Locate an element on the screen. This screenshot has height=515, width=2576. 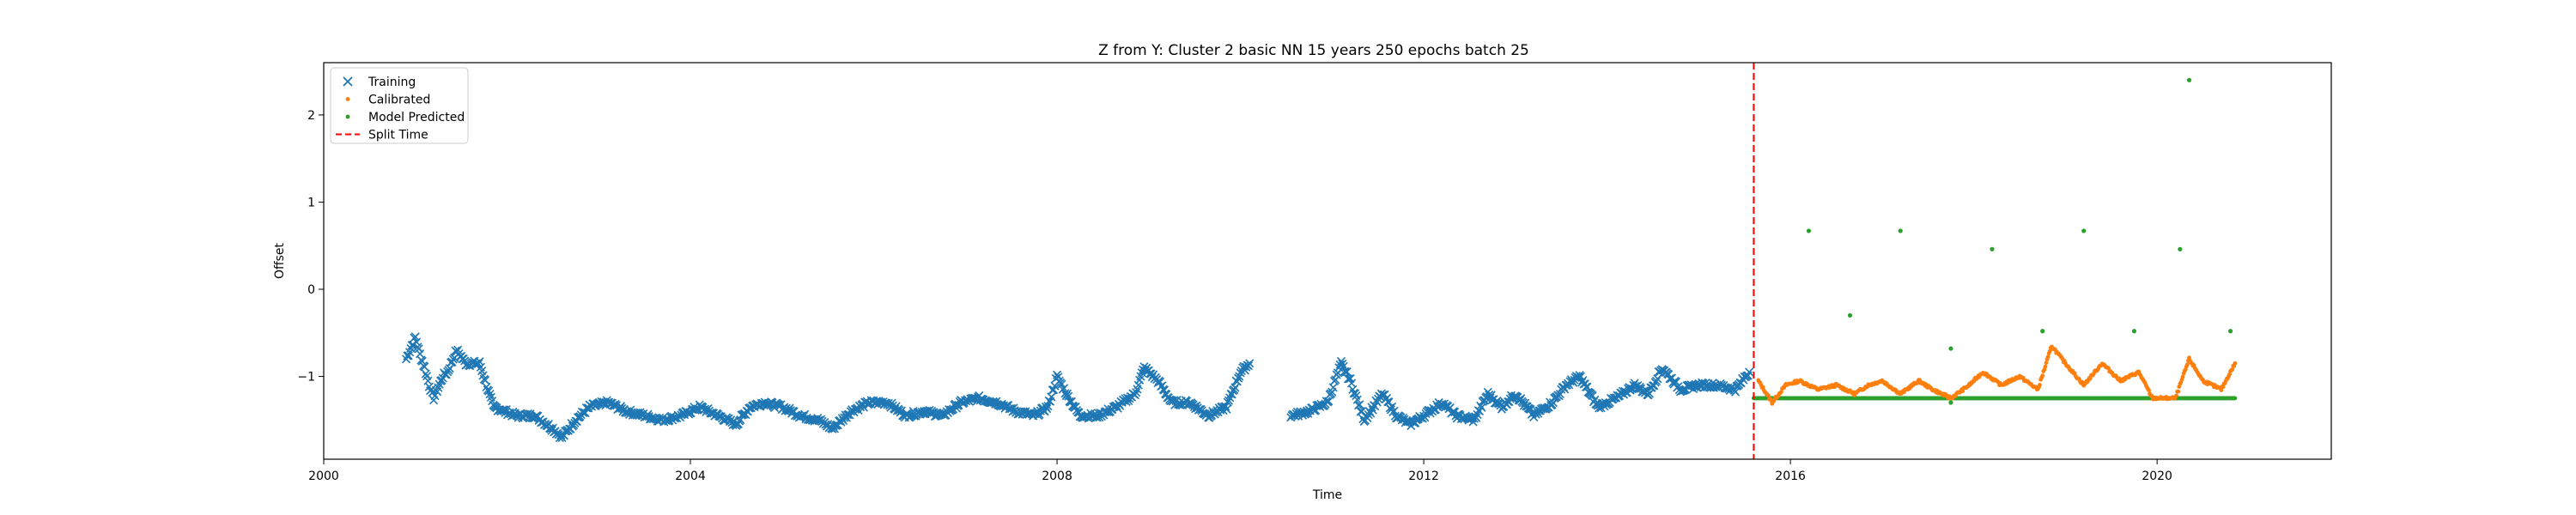
y-tick-label: 1 is located at coordinates (311, 202).